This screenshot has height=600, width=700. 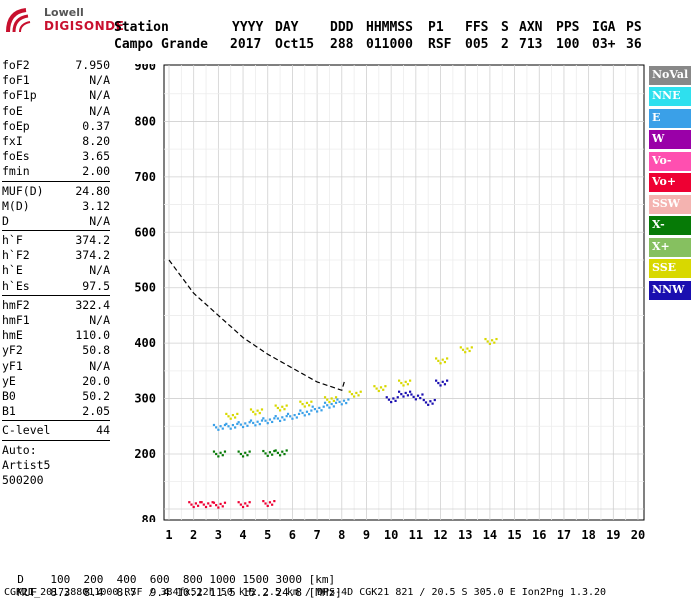 What do you see at coordinates (56, 255) in the screenshot?
I see `param-row-hf2: h`F2 374.2` at bounding box center [56, 255].